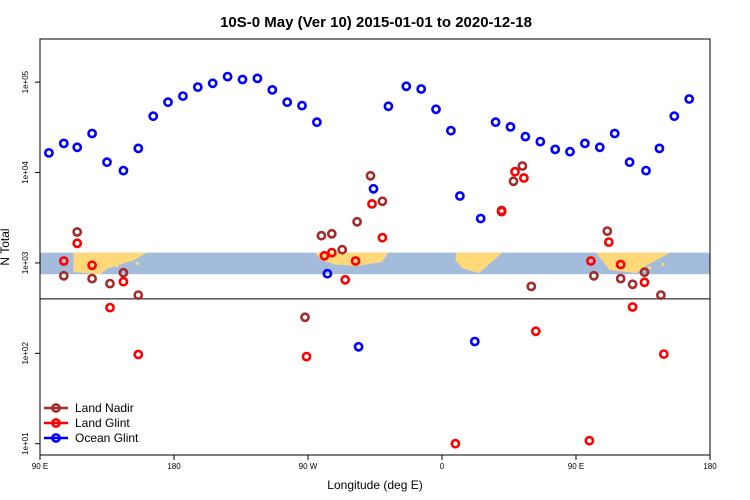 The width and height of the screenshot is (750, 500). What do you see at coordinates (104, 408) in the screenshot?
I see `legend-label: Land Nadir` at bounding box center [104, 408].